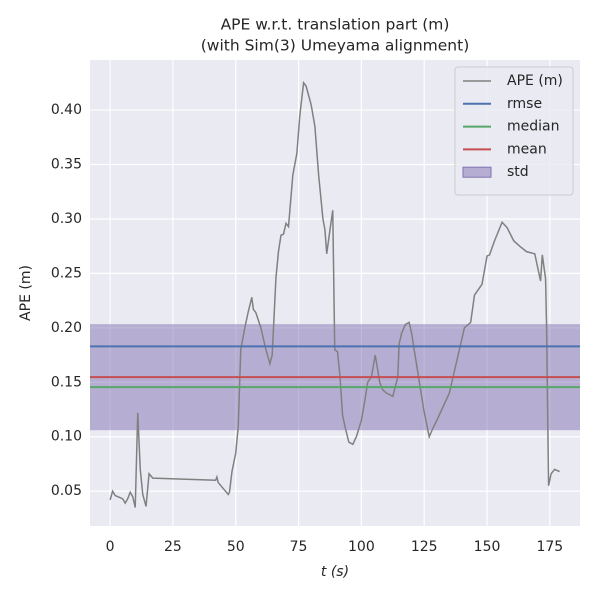  I want to click on legend-label: APE (m), so click(535, 81).